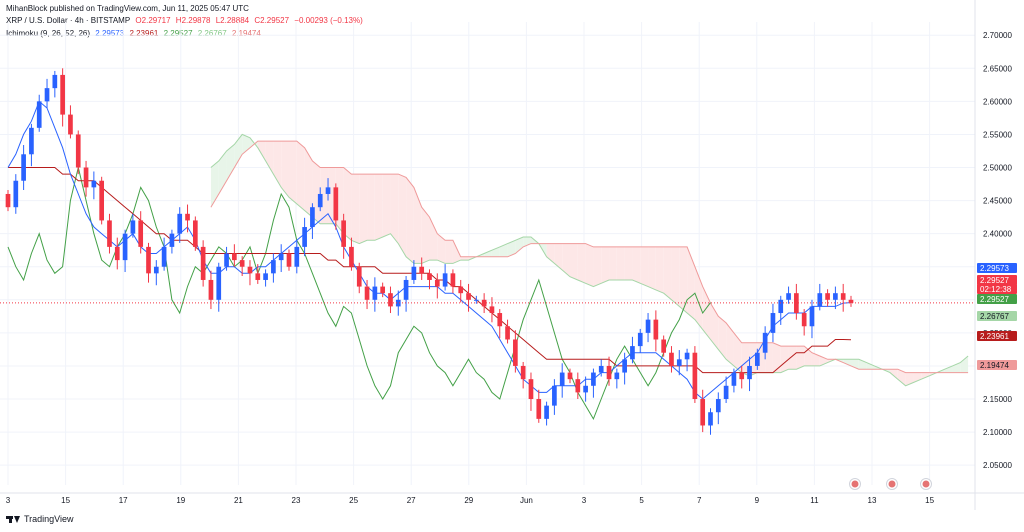 This screenshot has width=1024, height=532. I want to click on y-tick-label: 2.10000, so click(997, 432).